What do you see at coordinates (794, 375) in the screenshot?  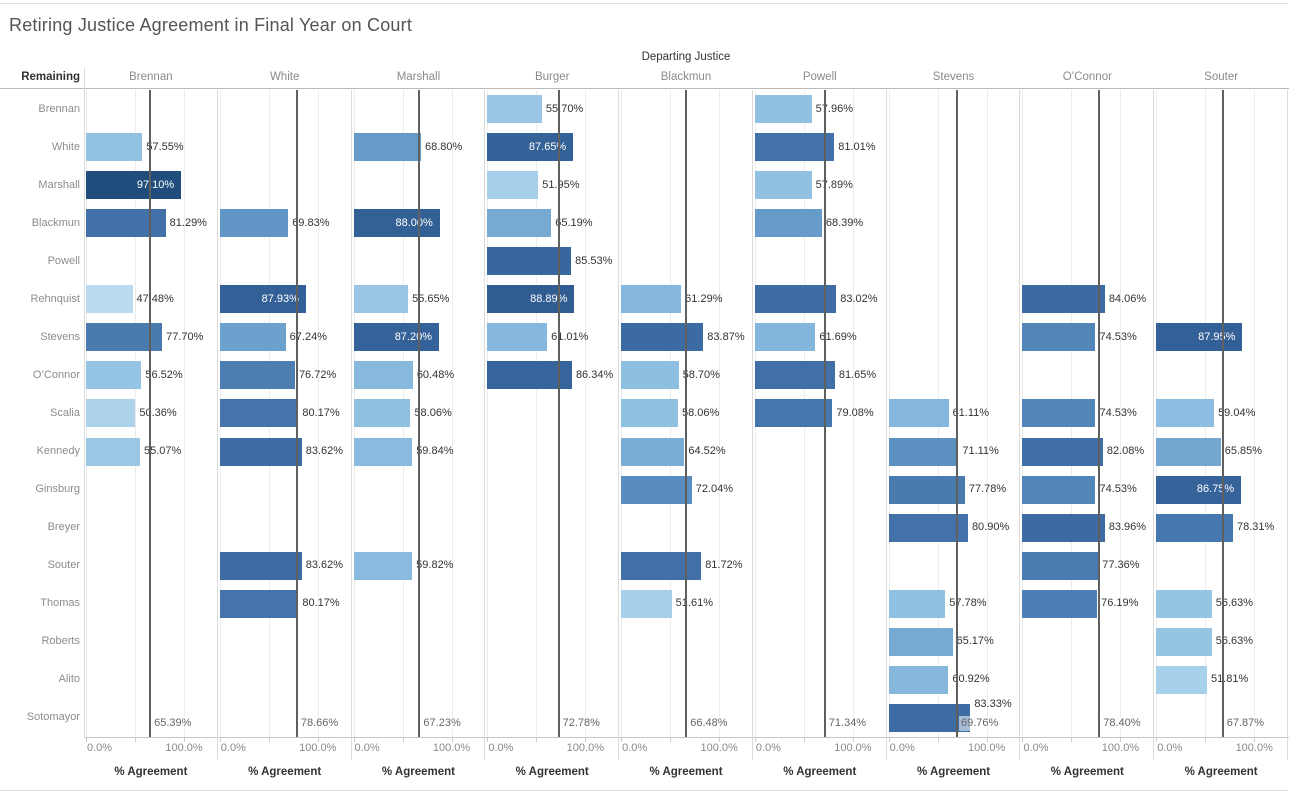 I see `bar-powell-o-connor` at bounding box center [794, 375].